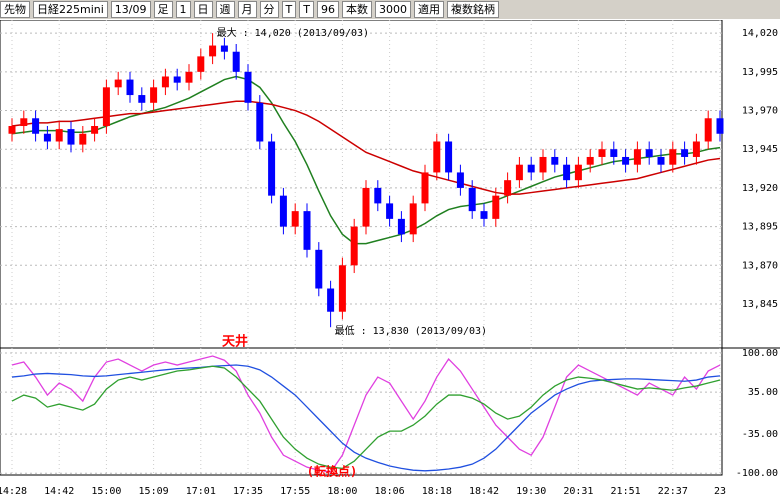 The width and height of the screenshot is (780, 500). I want to click on toolbar-item: 13/09, so click(130, 9).